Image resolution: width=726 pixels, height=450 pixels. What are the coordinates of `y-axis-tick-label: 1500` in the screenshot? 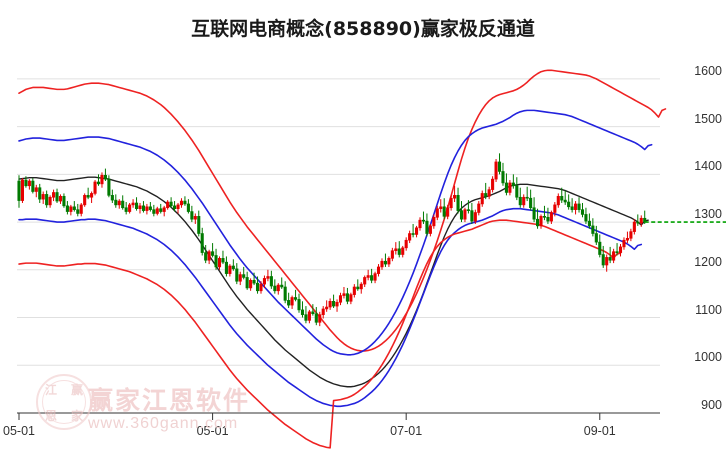 It's located at (708, 118).